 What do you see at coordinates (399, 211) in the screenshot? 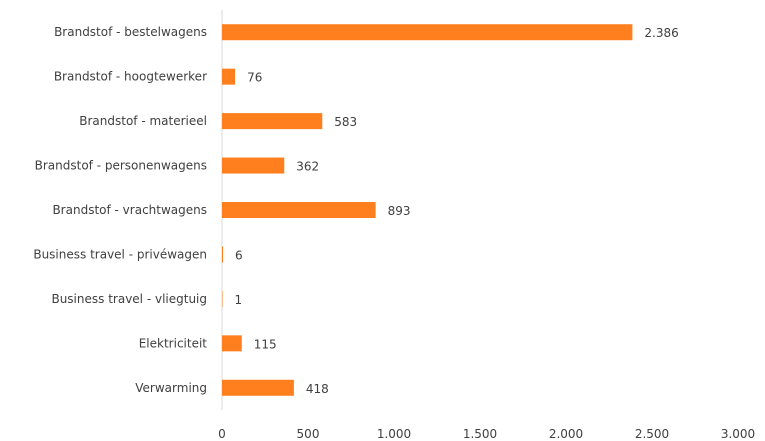
I see `data-label: 893` at bounding box center [399, 211].